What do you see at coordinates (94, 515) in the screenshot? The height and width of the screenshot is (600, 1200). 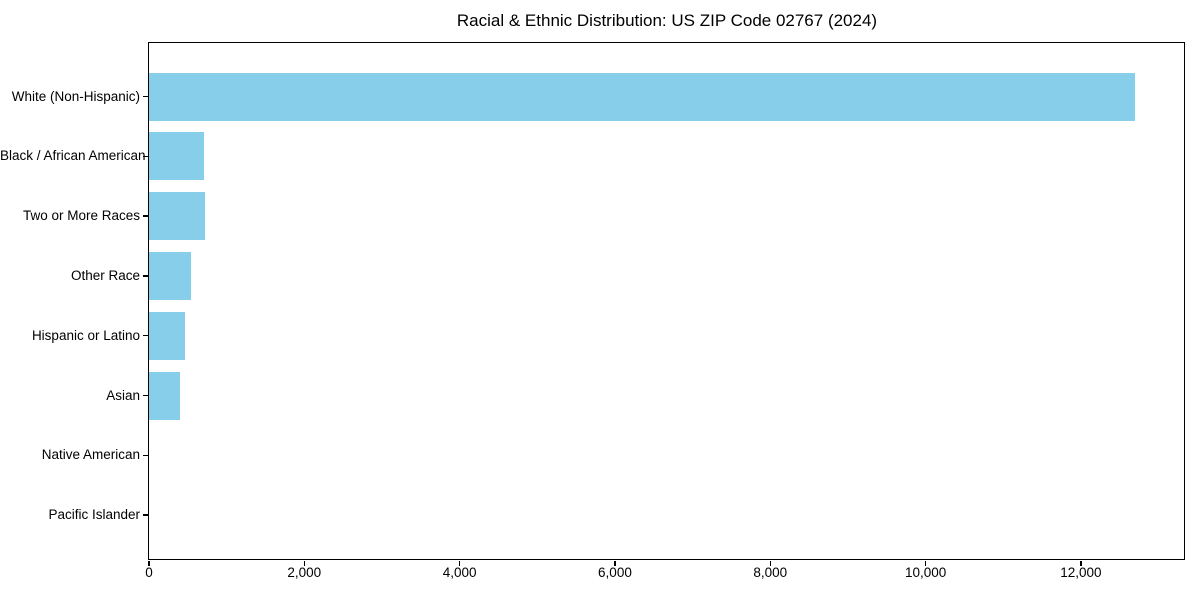 I see `category-label: Pacific Islander` at bounding box center [94, 515].